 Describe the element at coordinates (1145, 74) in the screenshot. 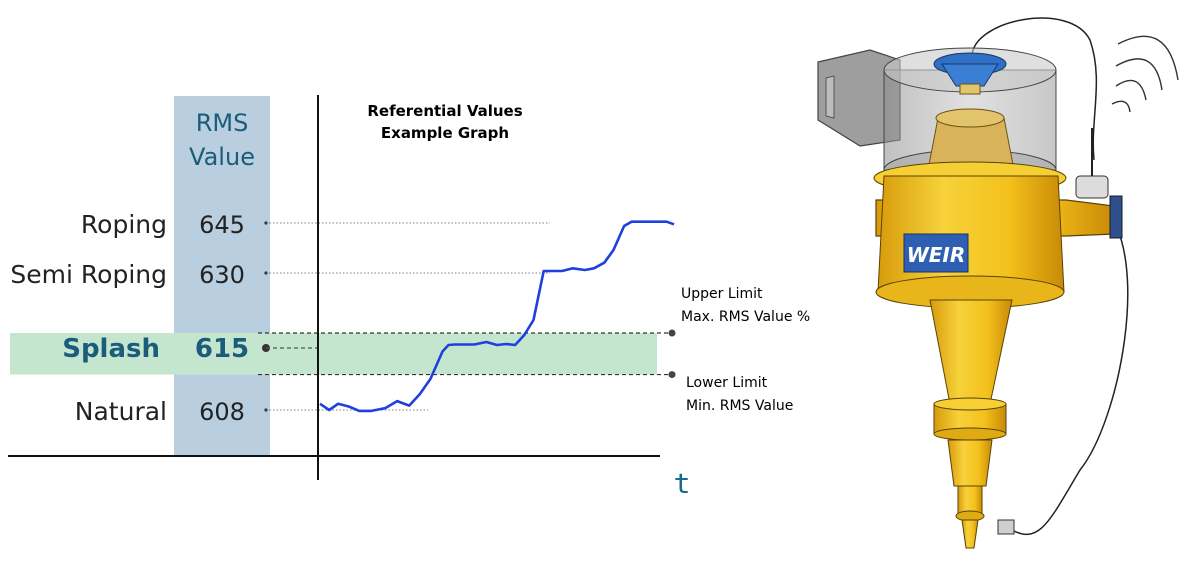

I see `wireless-signal-icon` at that location.